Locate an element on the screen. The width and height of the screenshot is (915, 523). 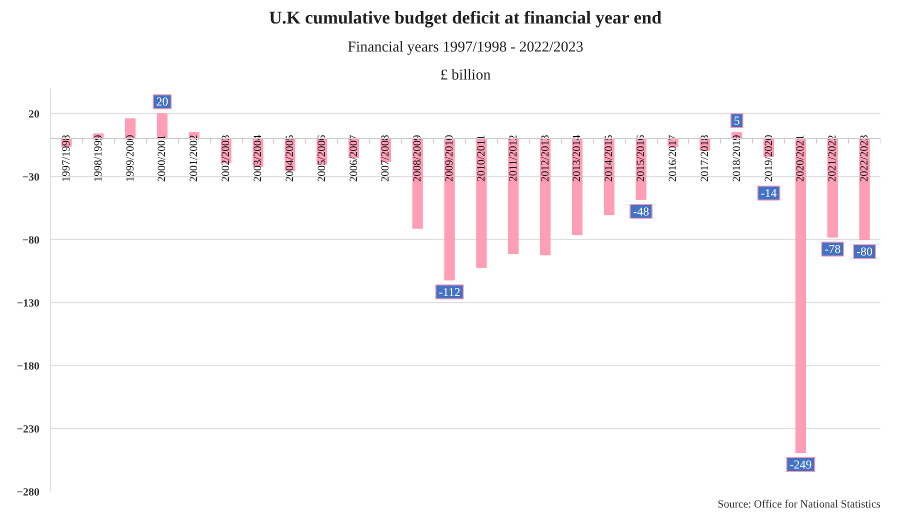
x-tick-label: 2015/2016 is located at coordinates (641, 158).